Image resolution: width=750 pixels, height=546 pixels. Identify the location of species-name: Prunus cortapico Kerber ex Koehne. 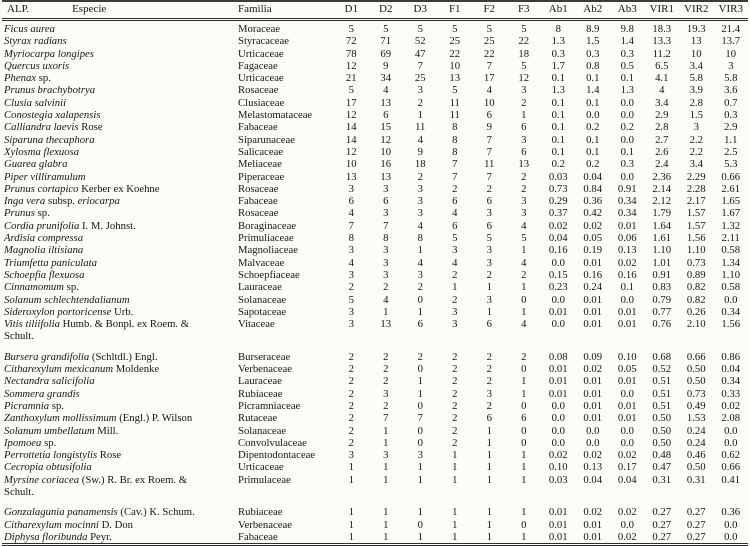
(82, 188).